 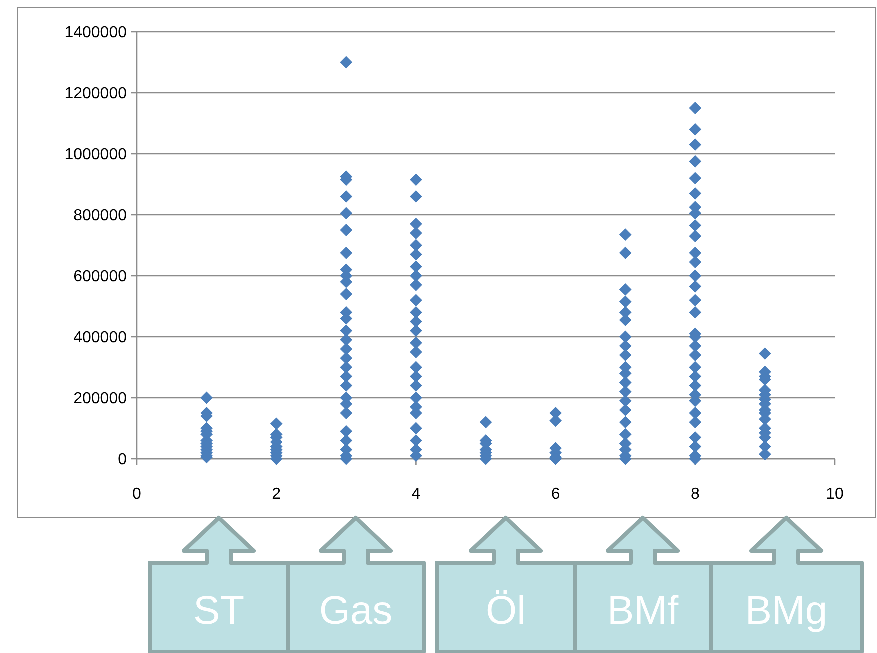 What do you see at coordinates (555, 494) in the screenshot?
I see `x-tick-label: 6` at bounding box center [555, 494].